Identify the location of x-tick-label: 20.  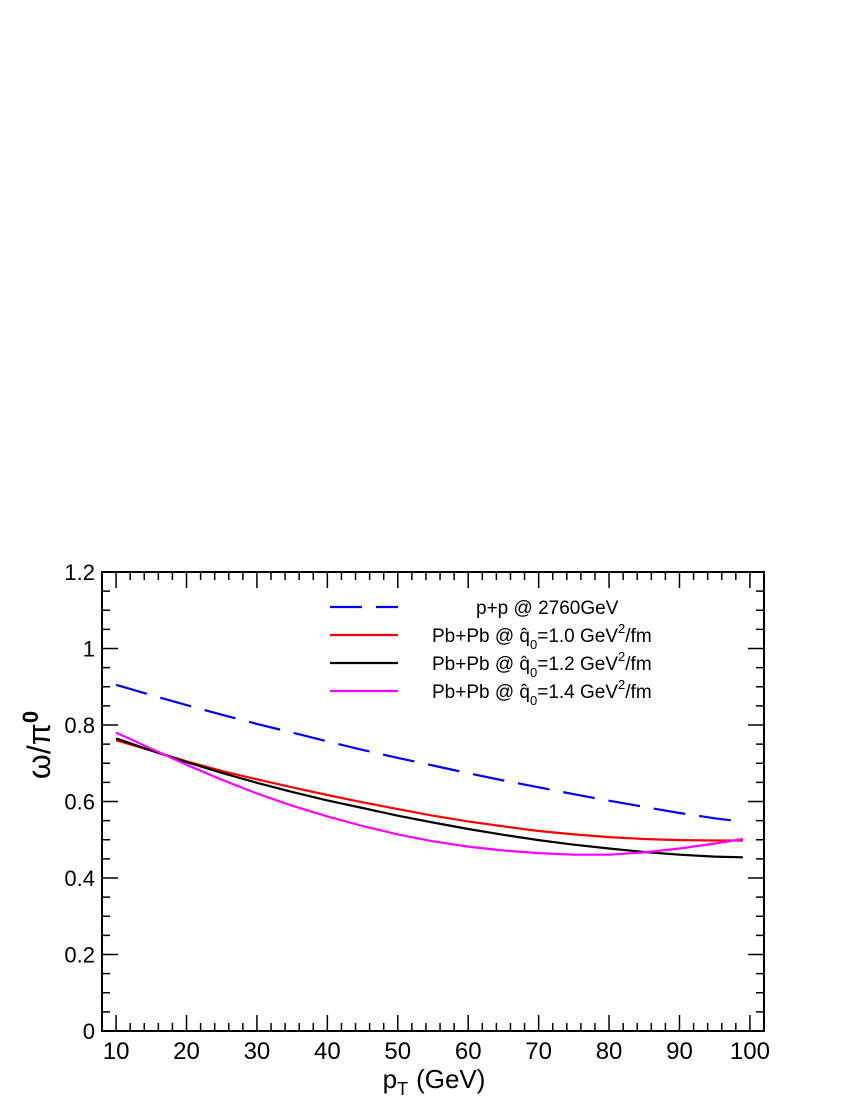
(186, 1051).